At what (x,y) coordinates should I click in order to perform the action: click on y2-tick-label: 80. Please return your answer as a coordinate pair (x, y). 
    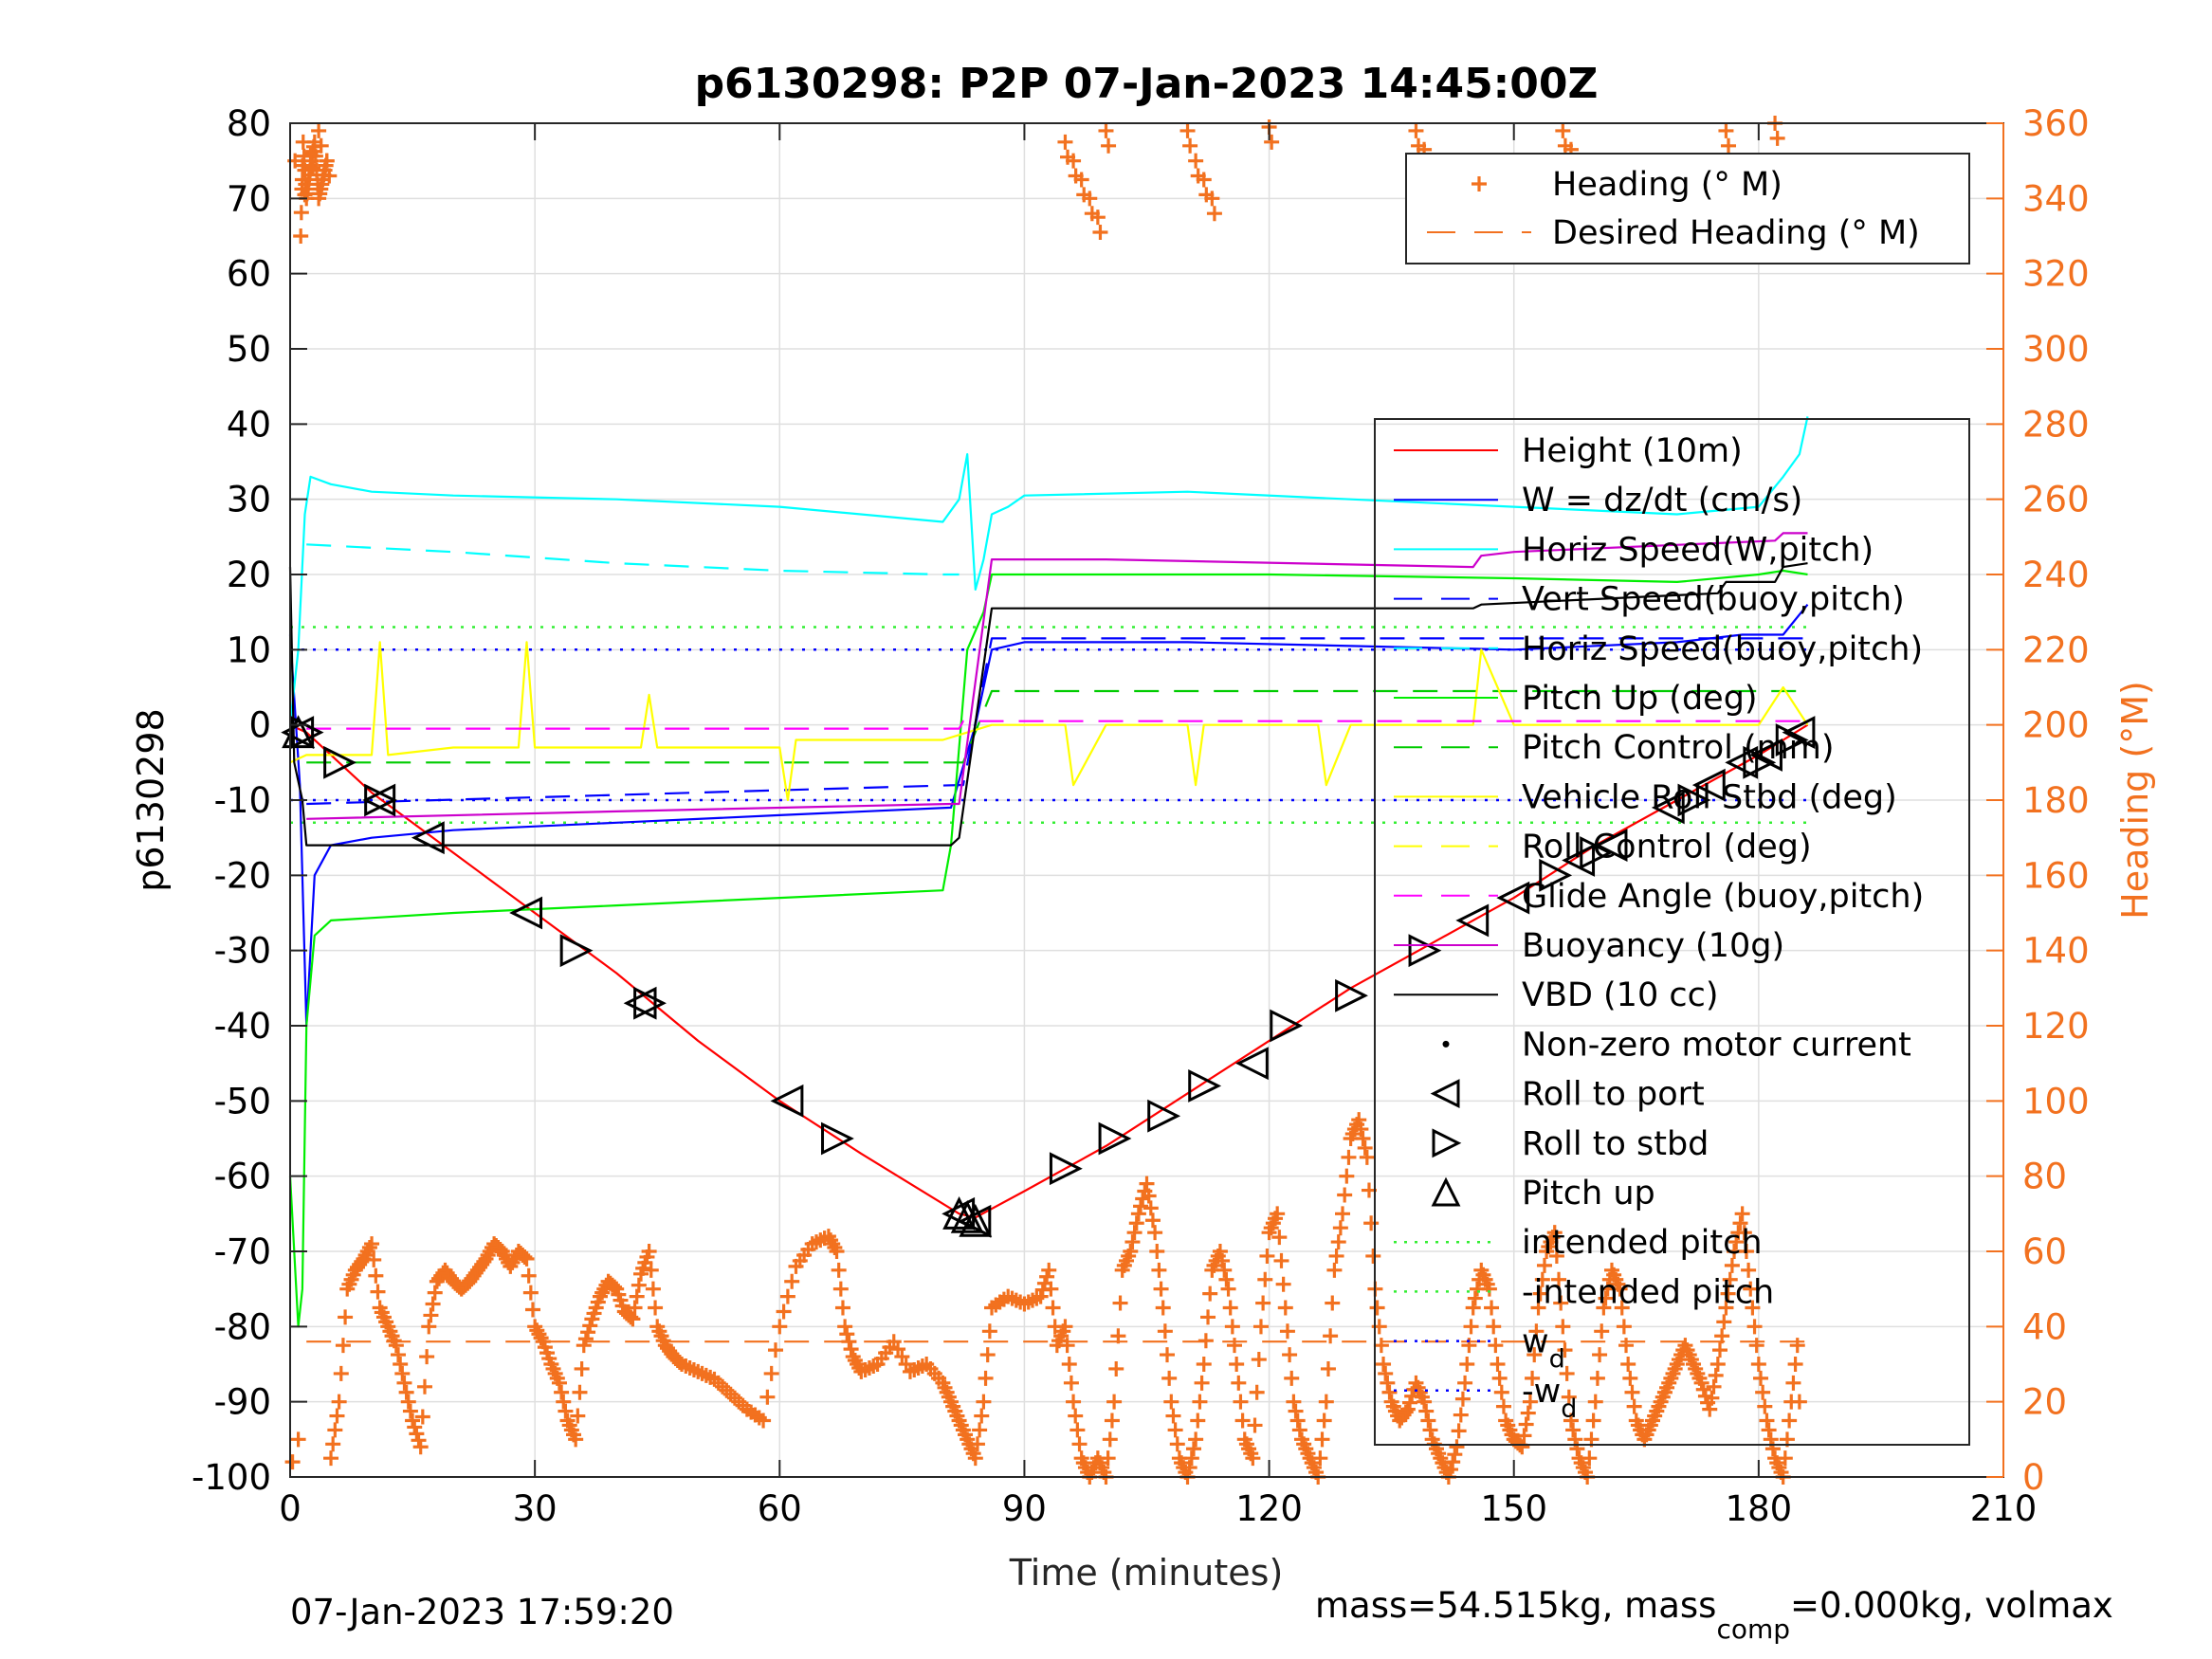
    Looking at the image, I should click on (2044, 1177).